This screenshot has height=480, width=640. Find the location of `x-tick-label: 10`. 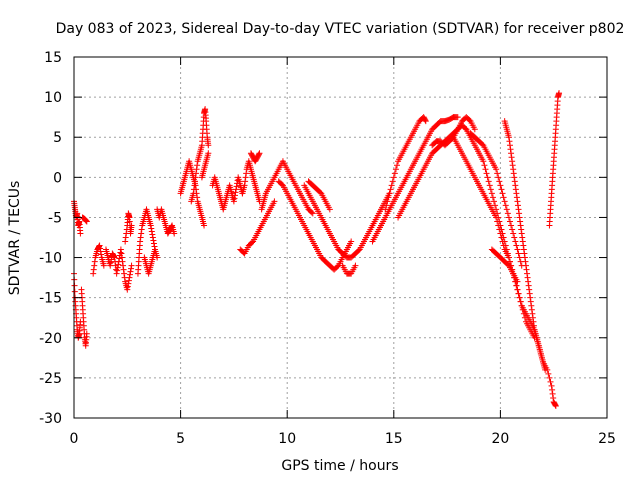

x-tick-label: 10 is located at coordinates (287, 439).